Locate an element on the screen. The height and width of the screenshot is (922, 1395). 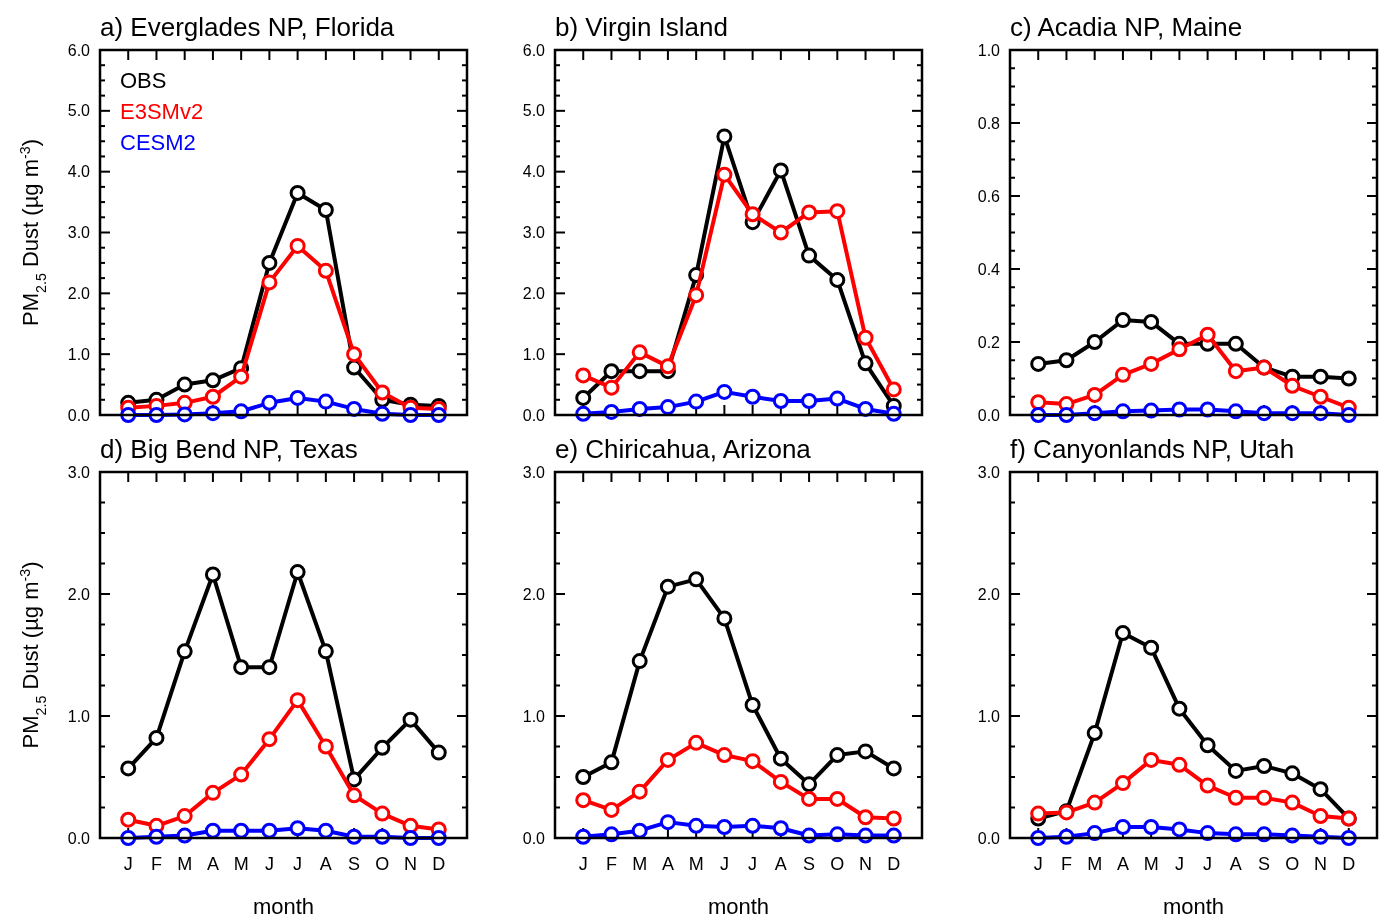
y-tick-label: 0.6 is located at coordinates (989, 196).